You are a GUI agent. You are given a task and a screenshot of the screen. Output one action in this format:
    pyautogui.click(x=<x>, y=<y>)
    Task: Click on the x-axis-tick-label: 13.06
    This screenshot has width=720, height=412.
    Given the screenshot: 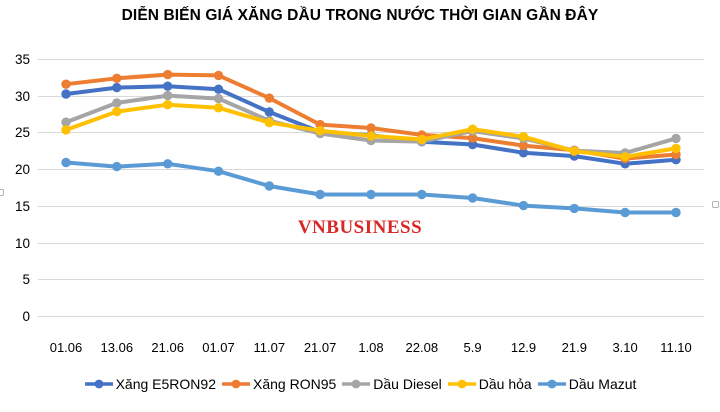 What is the action you would take?
    pyautogui.click(x=117, y=347)
    